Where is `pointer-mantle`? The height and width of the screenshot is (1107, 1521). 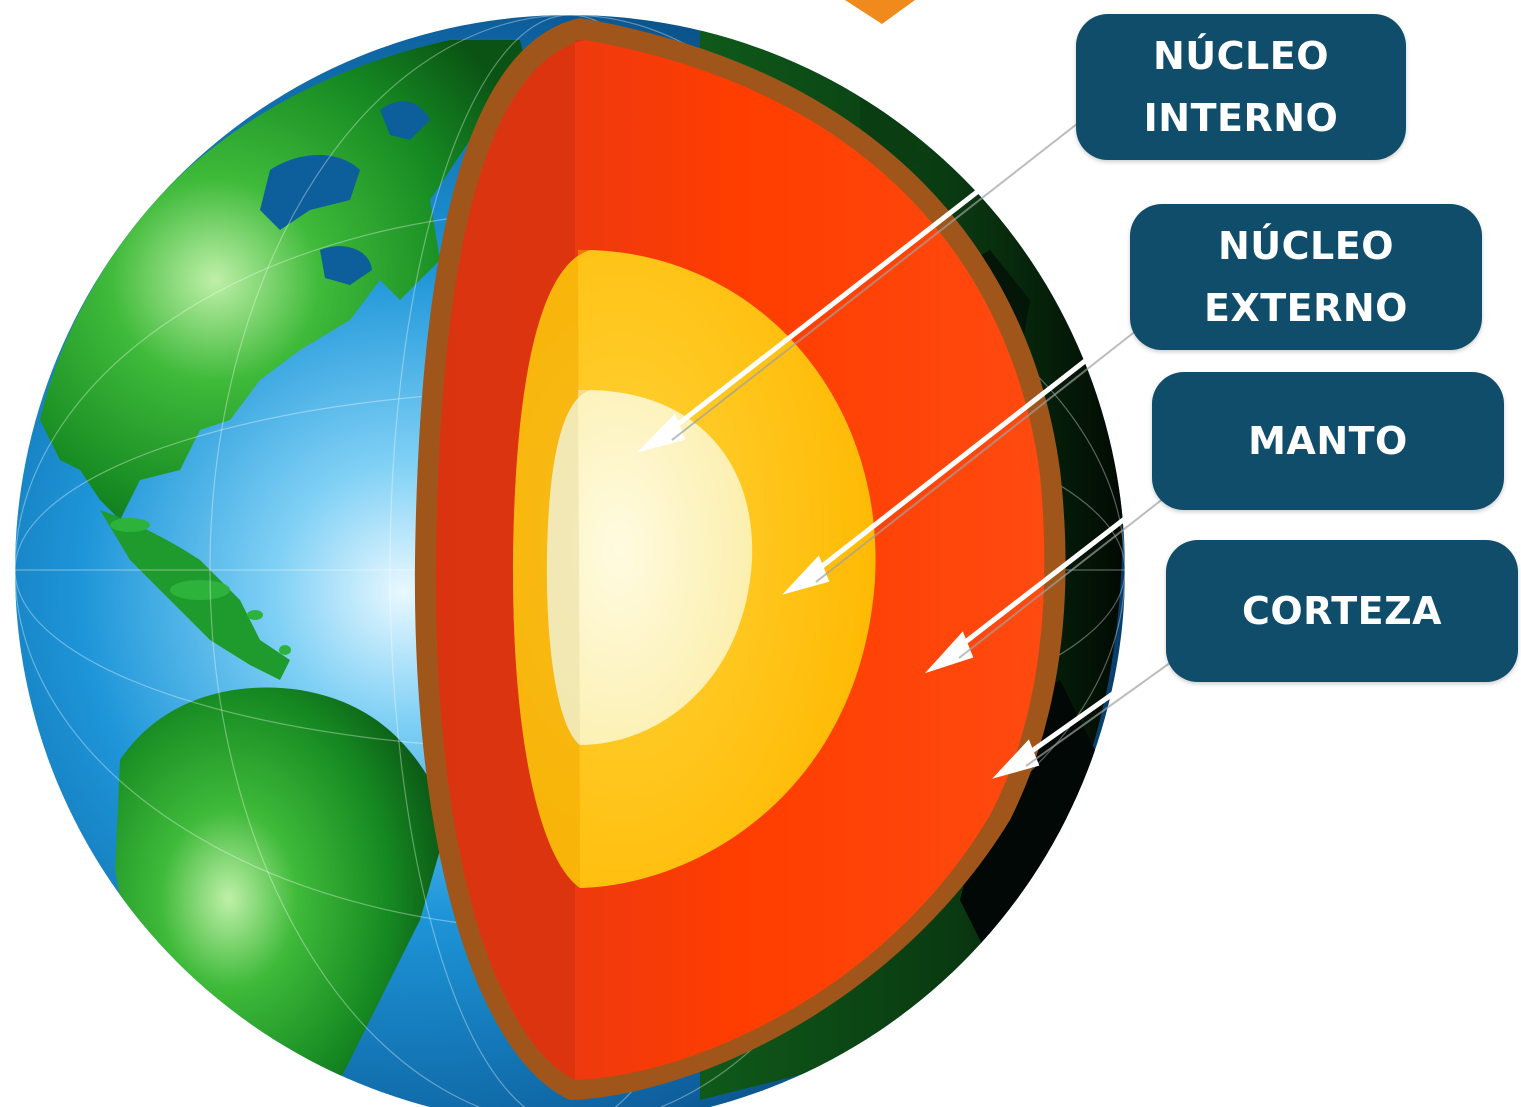 pointer-mantle is located at coordinates (1058, 570).